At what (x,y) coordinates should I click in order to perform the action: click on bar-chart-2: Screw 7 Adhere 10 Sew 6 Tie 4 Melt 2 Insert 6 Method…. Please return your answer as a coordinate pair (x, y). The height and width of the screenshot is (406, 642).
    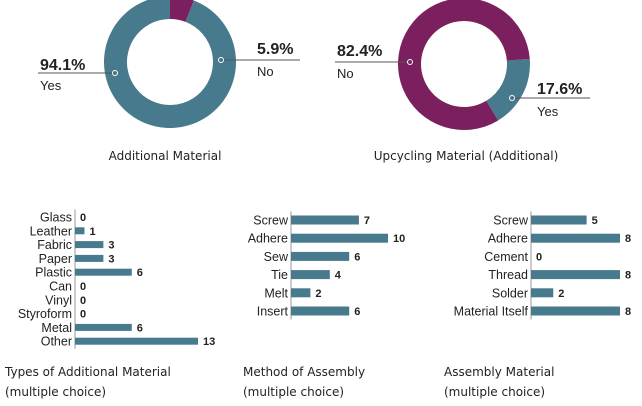
    Looking at the image, I should click on (324, 305).